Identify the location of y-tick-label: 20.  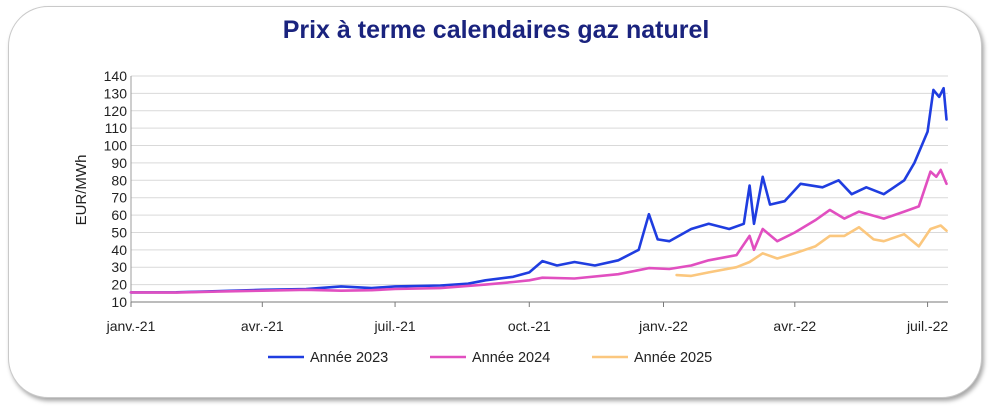
(119, 285).